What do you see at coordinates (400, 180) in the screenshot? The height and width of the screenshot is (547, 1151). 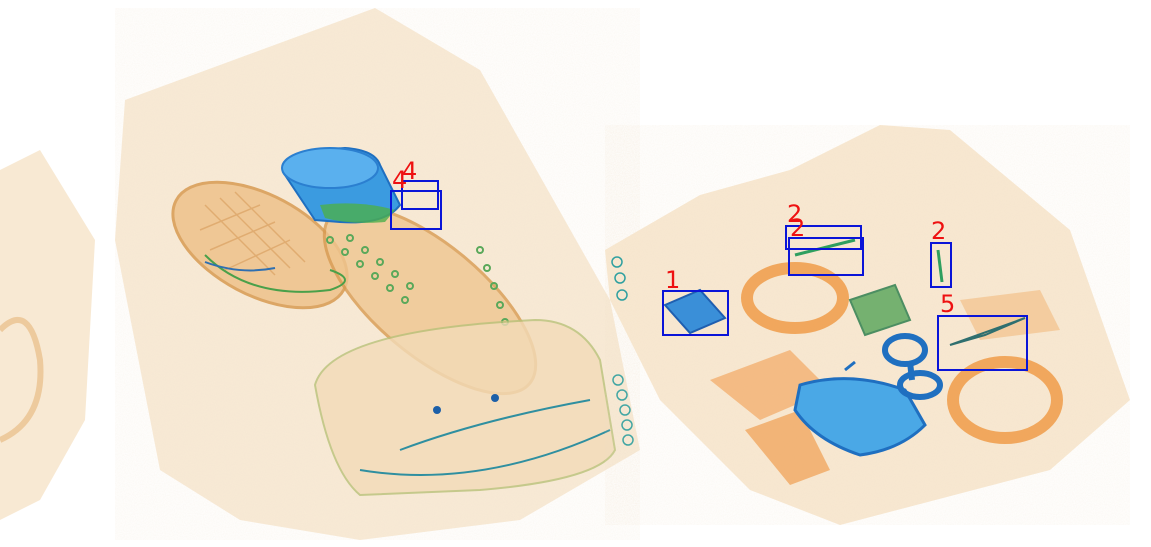 I see `detection-label-4a: 4` at bounding box center [400, 180].